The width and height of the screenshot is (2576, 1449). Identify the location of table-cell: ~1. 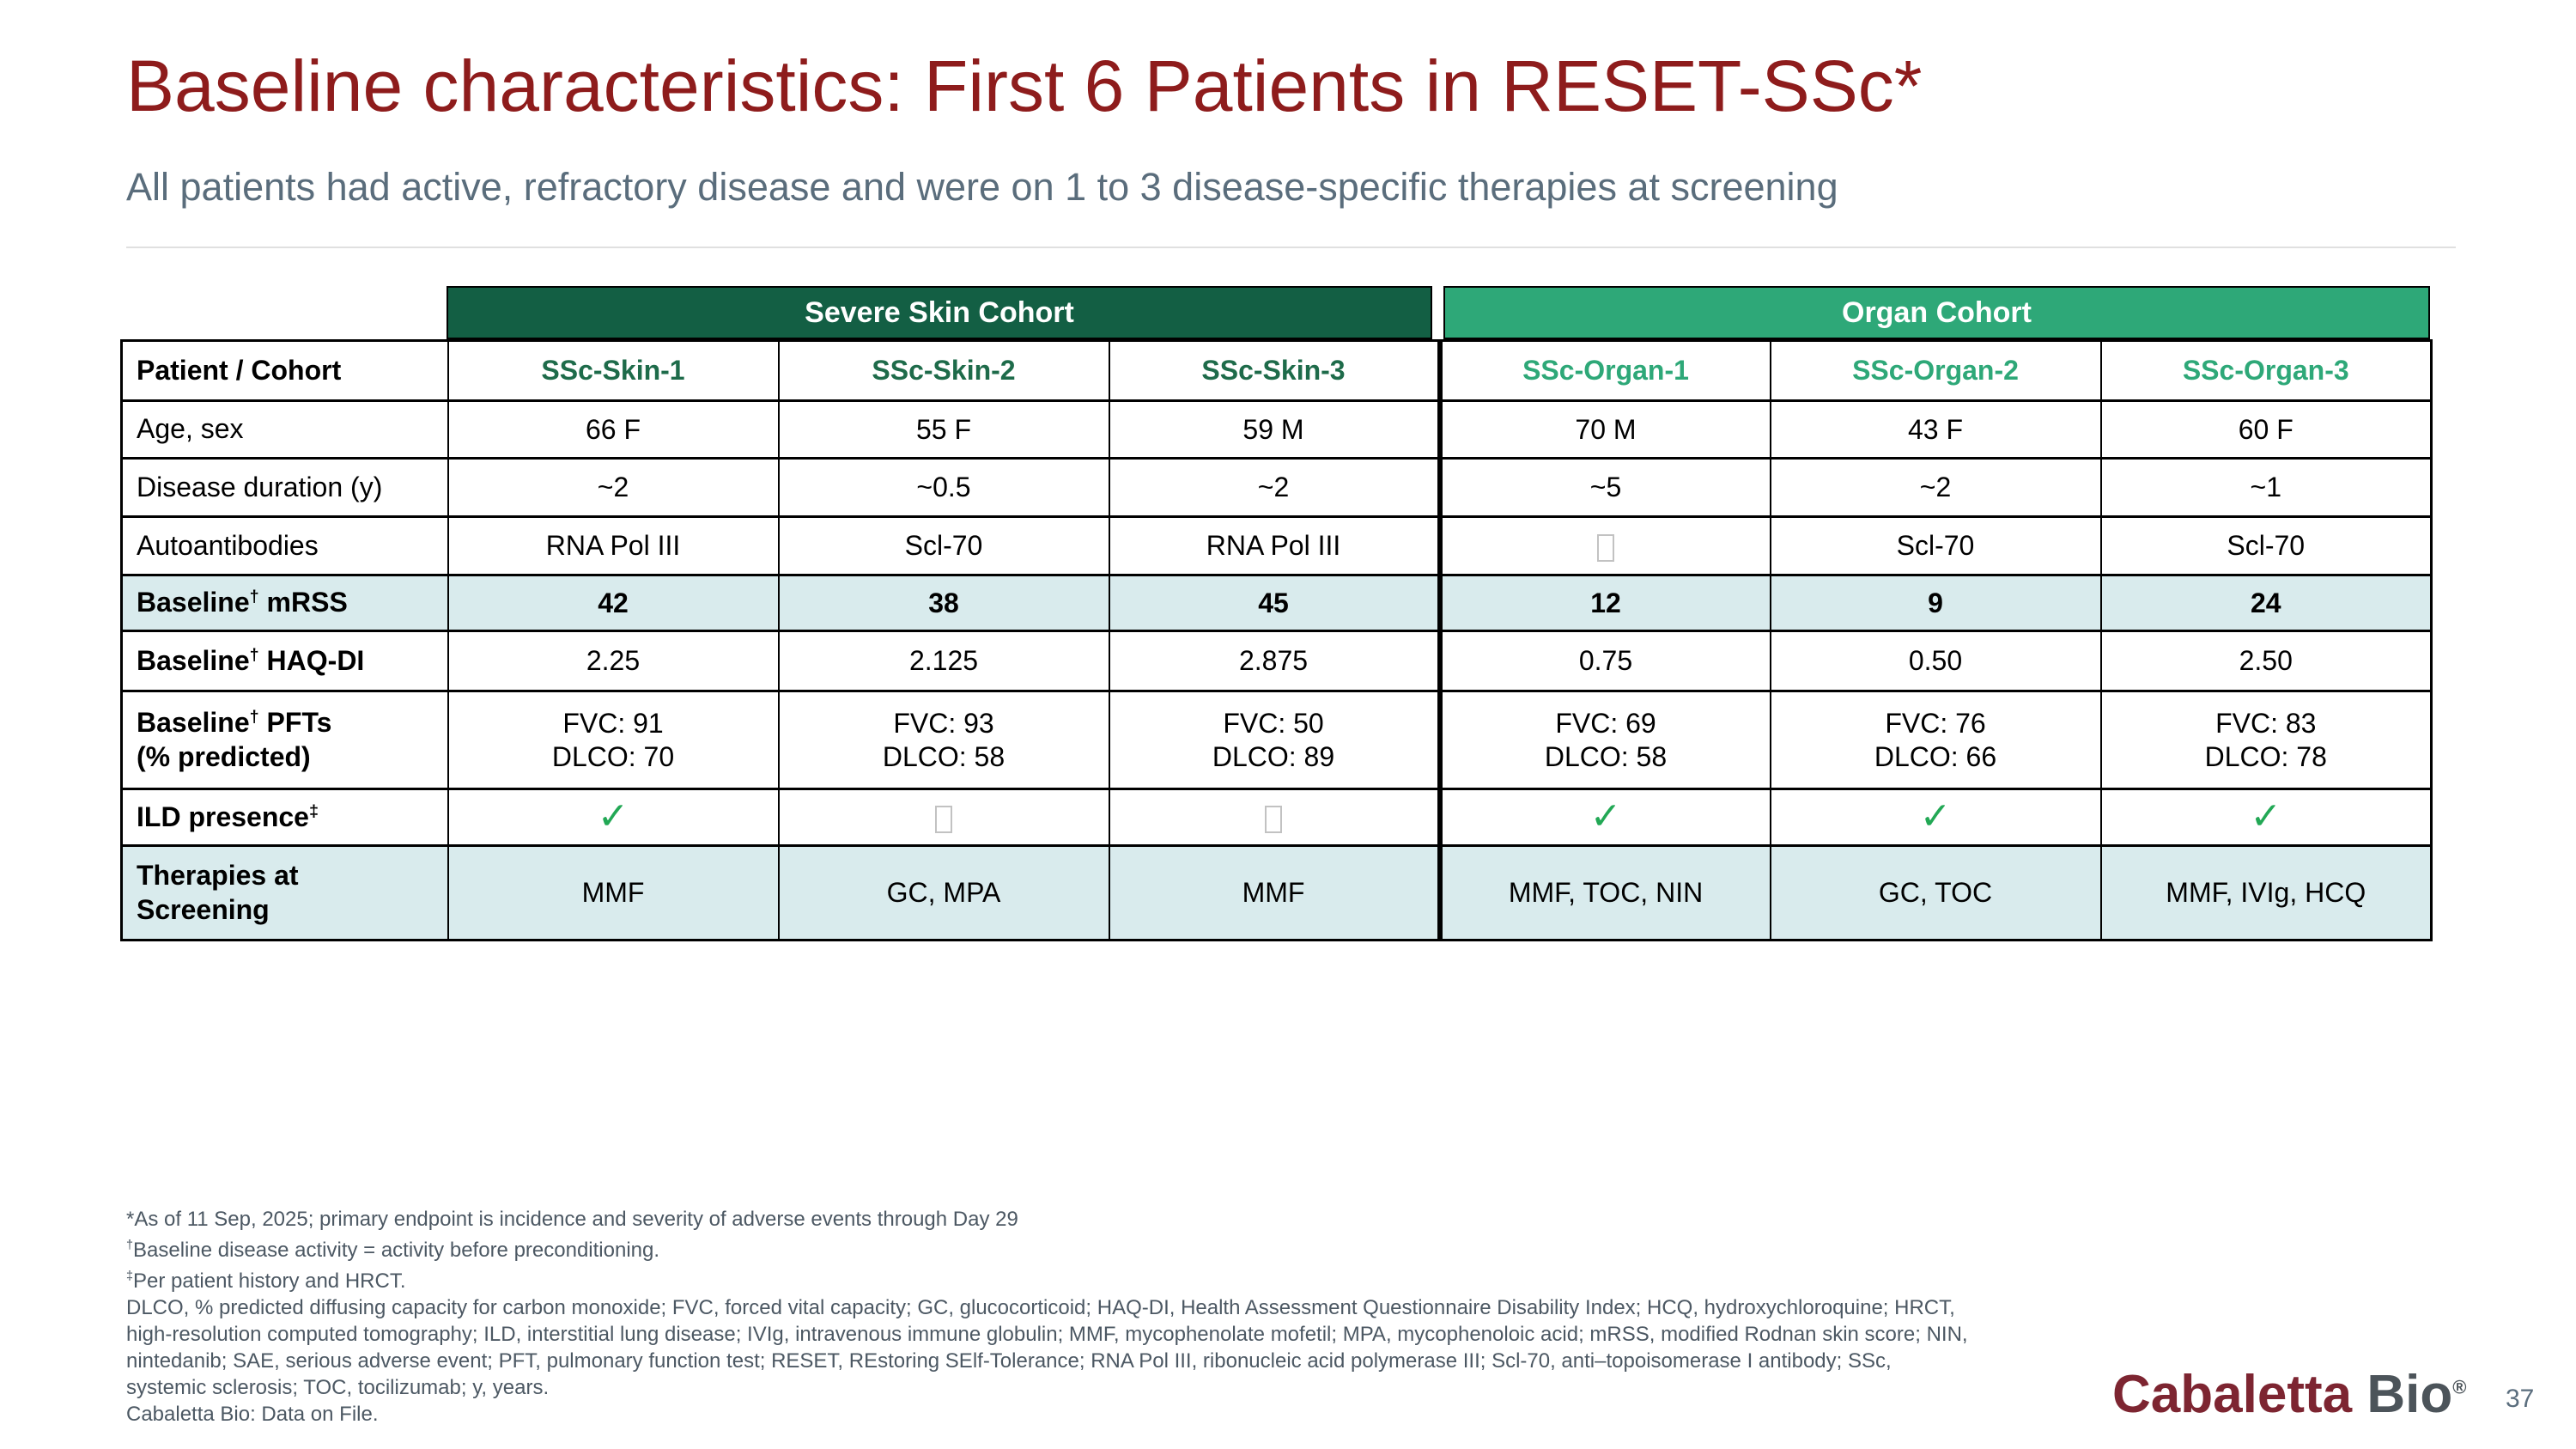
(2266, 487).